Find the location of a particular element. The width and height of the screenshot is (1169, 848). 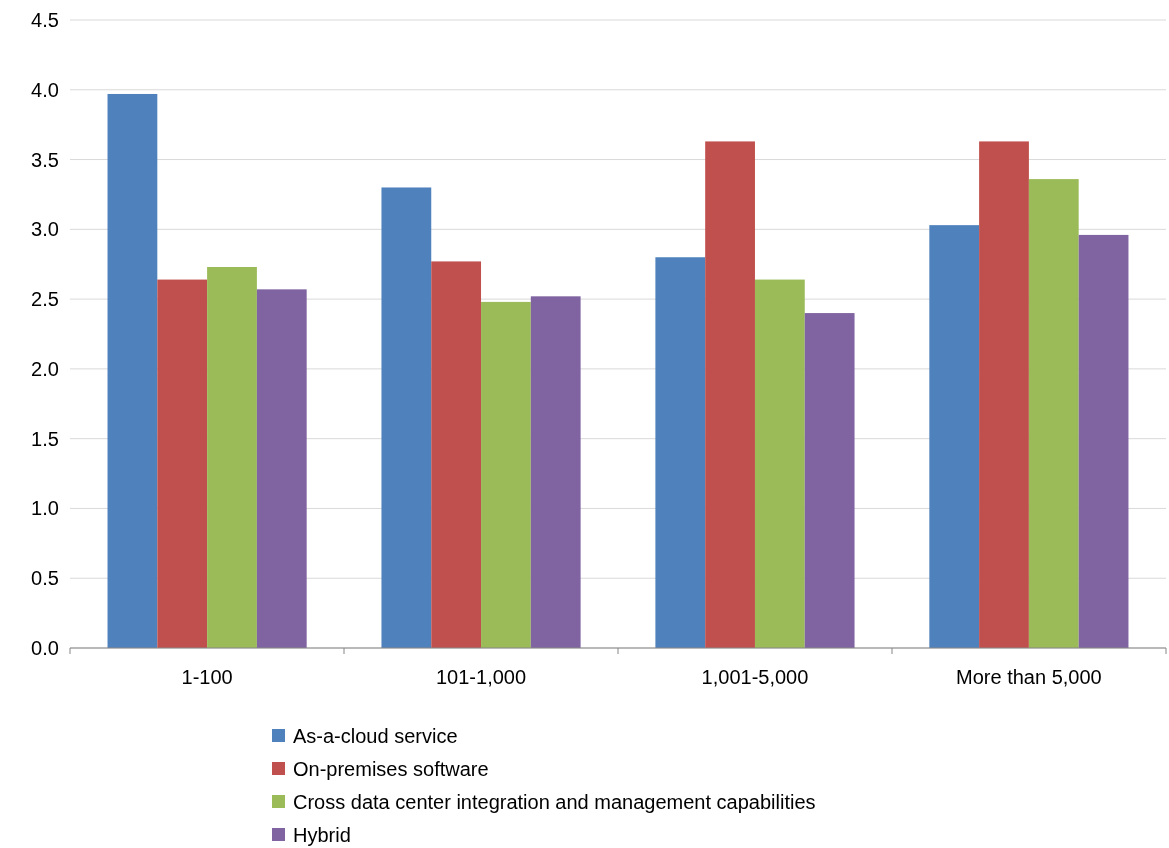

x-tick-label: 1,001-5,000 is located at coordinates (755, 677).